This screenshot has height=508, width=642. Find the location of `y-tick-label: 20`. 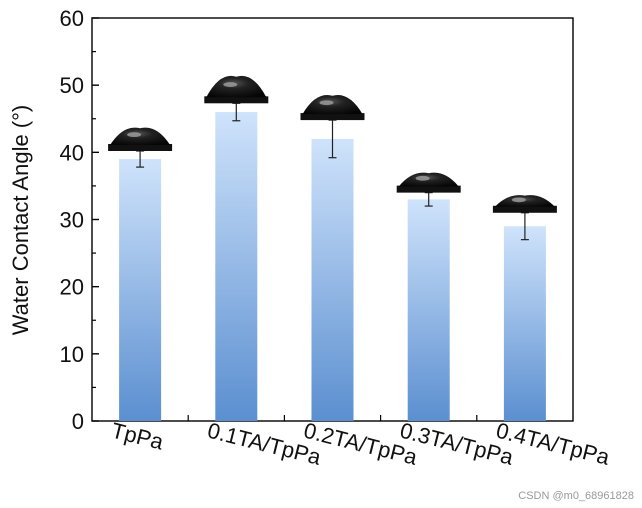

y-tick-label: 20 is located at coordinates (72, 287).